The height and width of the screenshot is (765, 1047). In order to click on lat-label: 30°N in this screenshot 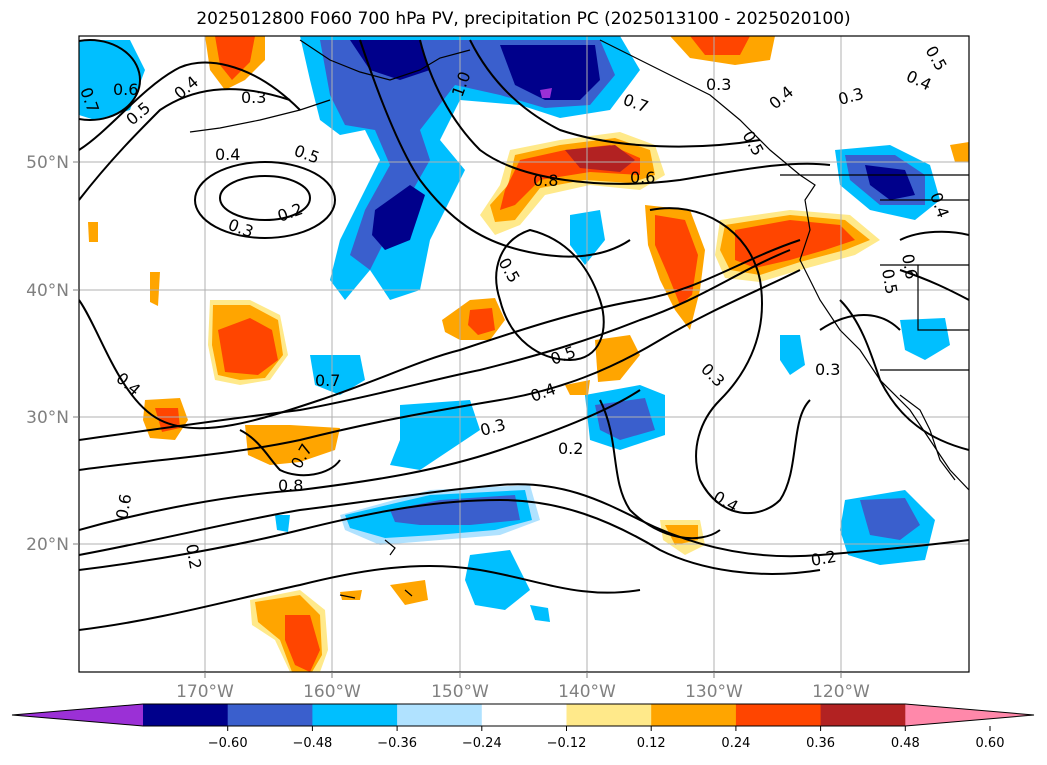, I will do `click(47, 418)`.